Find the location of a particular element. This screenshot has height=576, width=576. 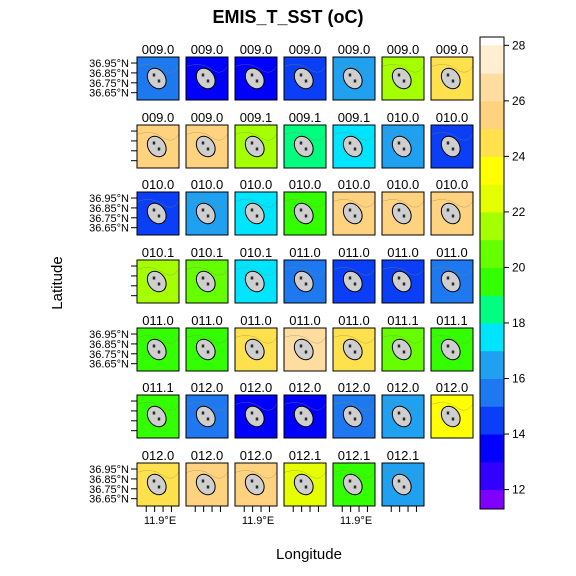

panel: 010.0 is located at coordinates (256, 206).